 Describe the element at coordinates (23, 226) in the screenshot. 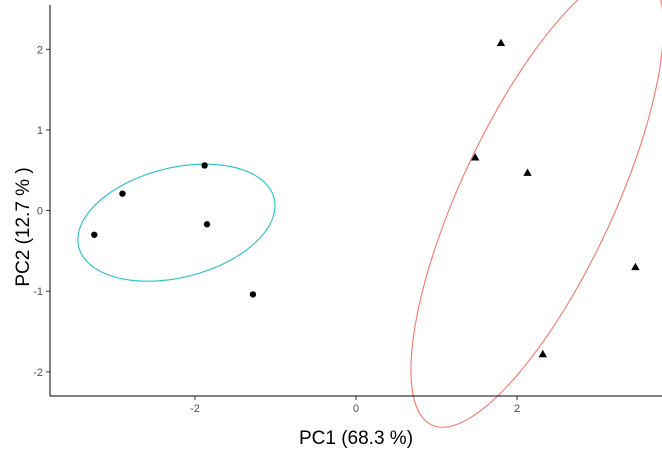

I see `y-axis-title: PC2 (12.7 % )` at that location.